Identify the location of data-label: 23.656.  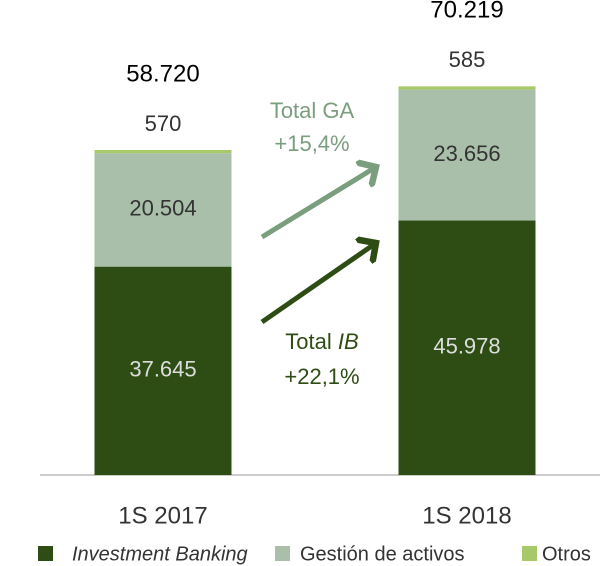
(466, 153).